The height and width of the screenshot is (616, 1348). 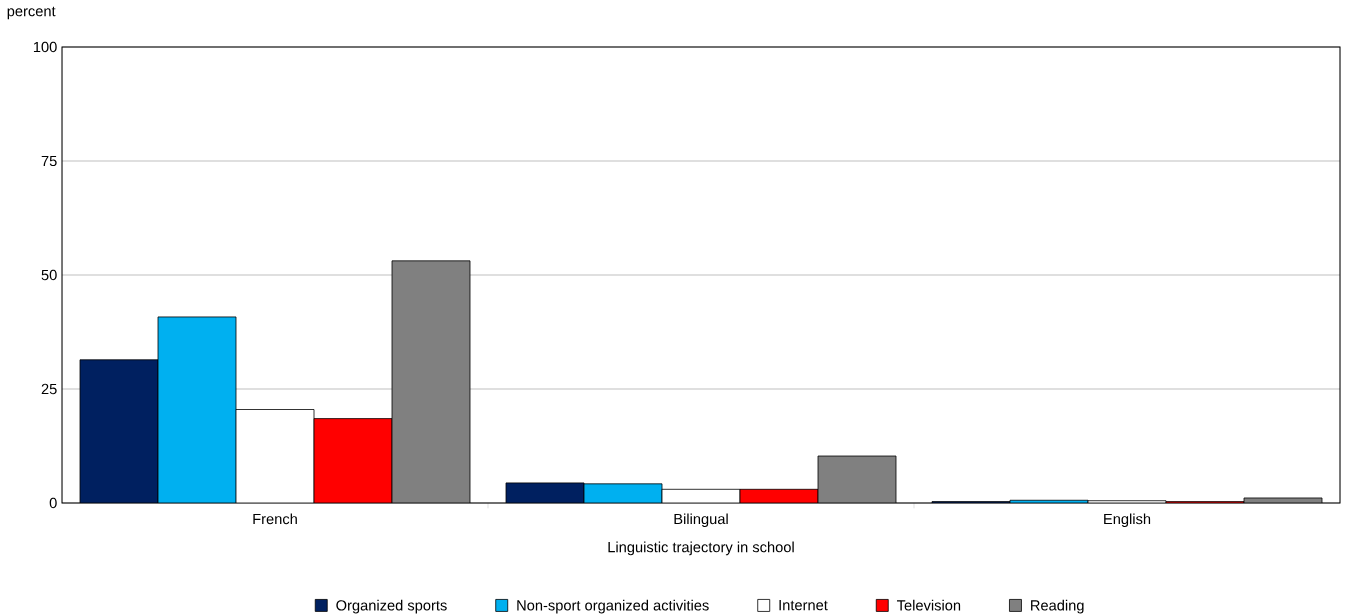 What do you see at coordinates (701, 520) in the screenshot?
I see `x-tick-label: Bilingual` at bounding box center [701, 520].